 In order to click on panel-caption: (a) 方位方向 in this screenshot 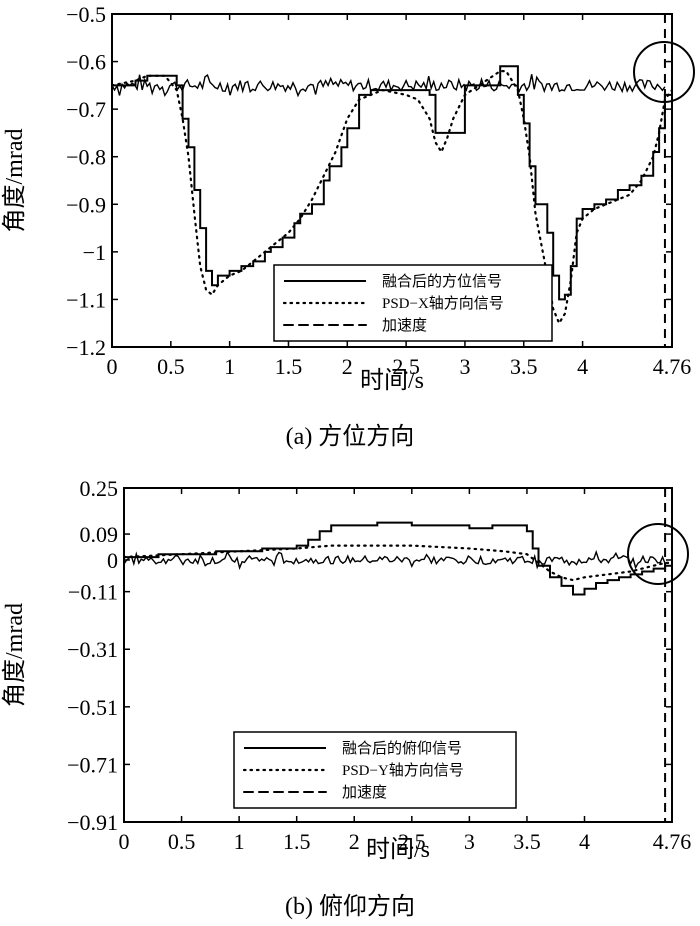, I will do `click(350, 436)`.